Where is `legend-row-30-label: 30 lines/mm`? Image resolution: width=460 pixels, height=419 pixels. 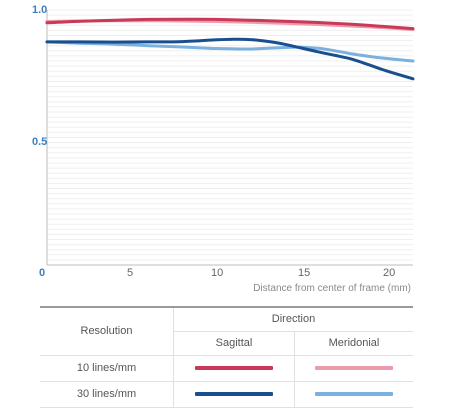 legend-row-30-label: 30 lines/mm is located at coordinates (107, 394).